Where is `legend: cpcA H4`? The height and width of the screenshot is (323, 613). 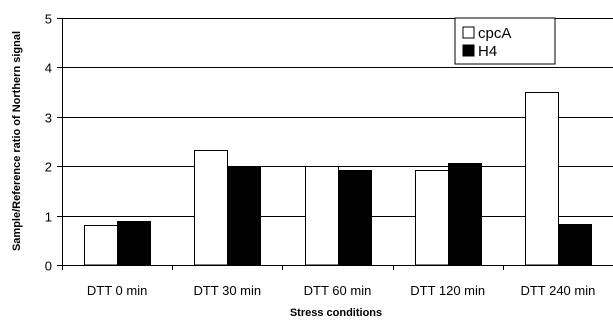 legend: cpcA H4 is located at coordinates (505, 41).